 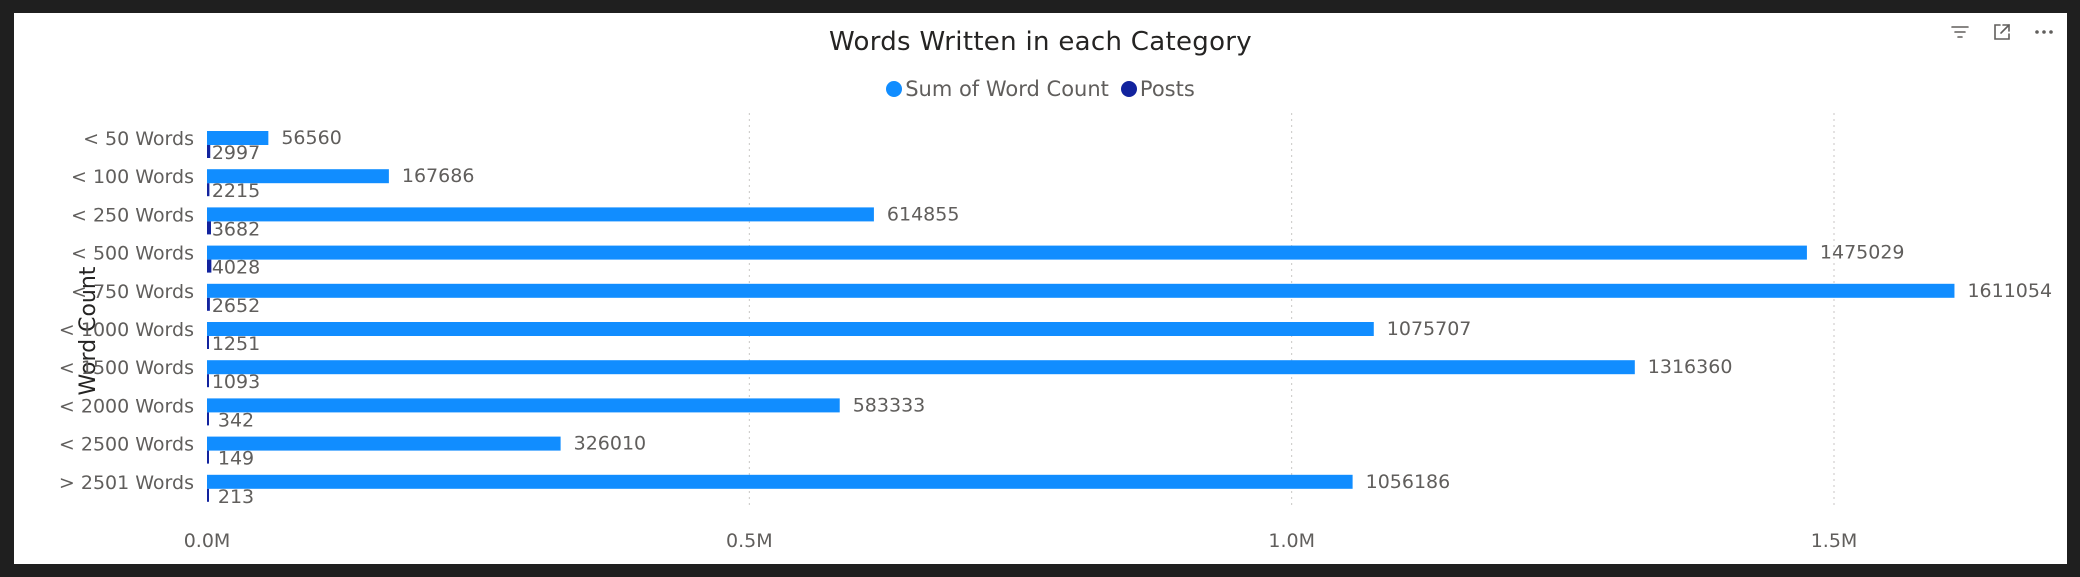 What do you see at coordinates (236, 382) in the screenshot?
I see `data-label-posts: 1093` at bounding box center [236, 382].